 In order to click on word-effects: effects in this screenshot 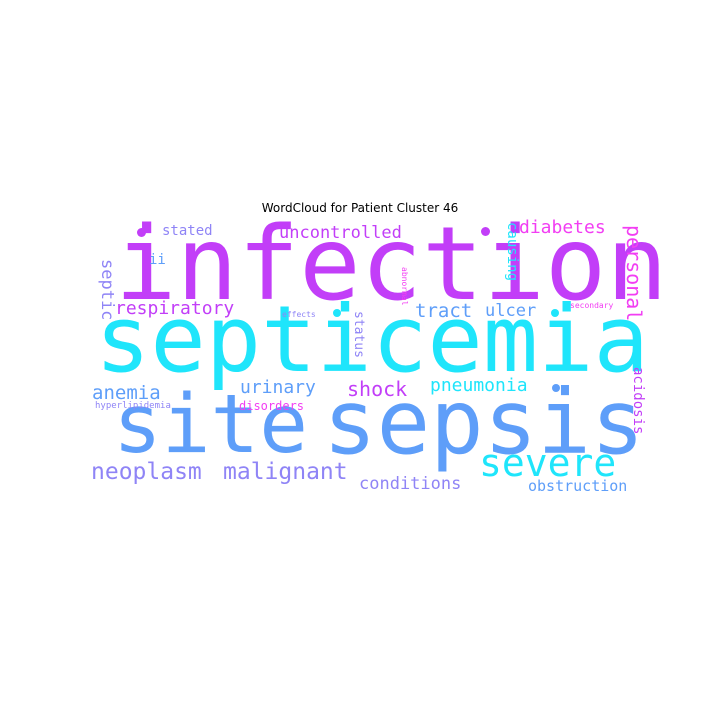, I will do `click(299, 314)`.